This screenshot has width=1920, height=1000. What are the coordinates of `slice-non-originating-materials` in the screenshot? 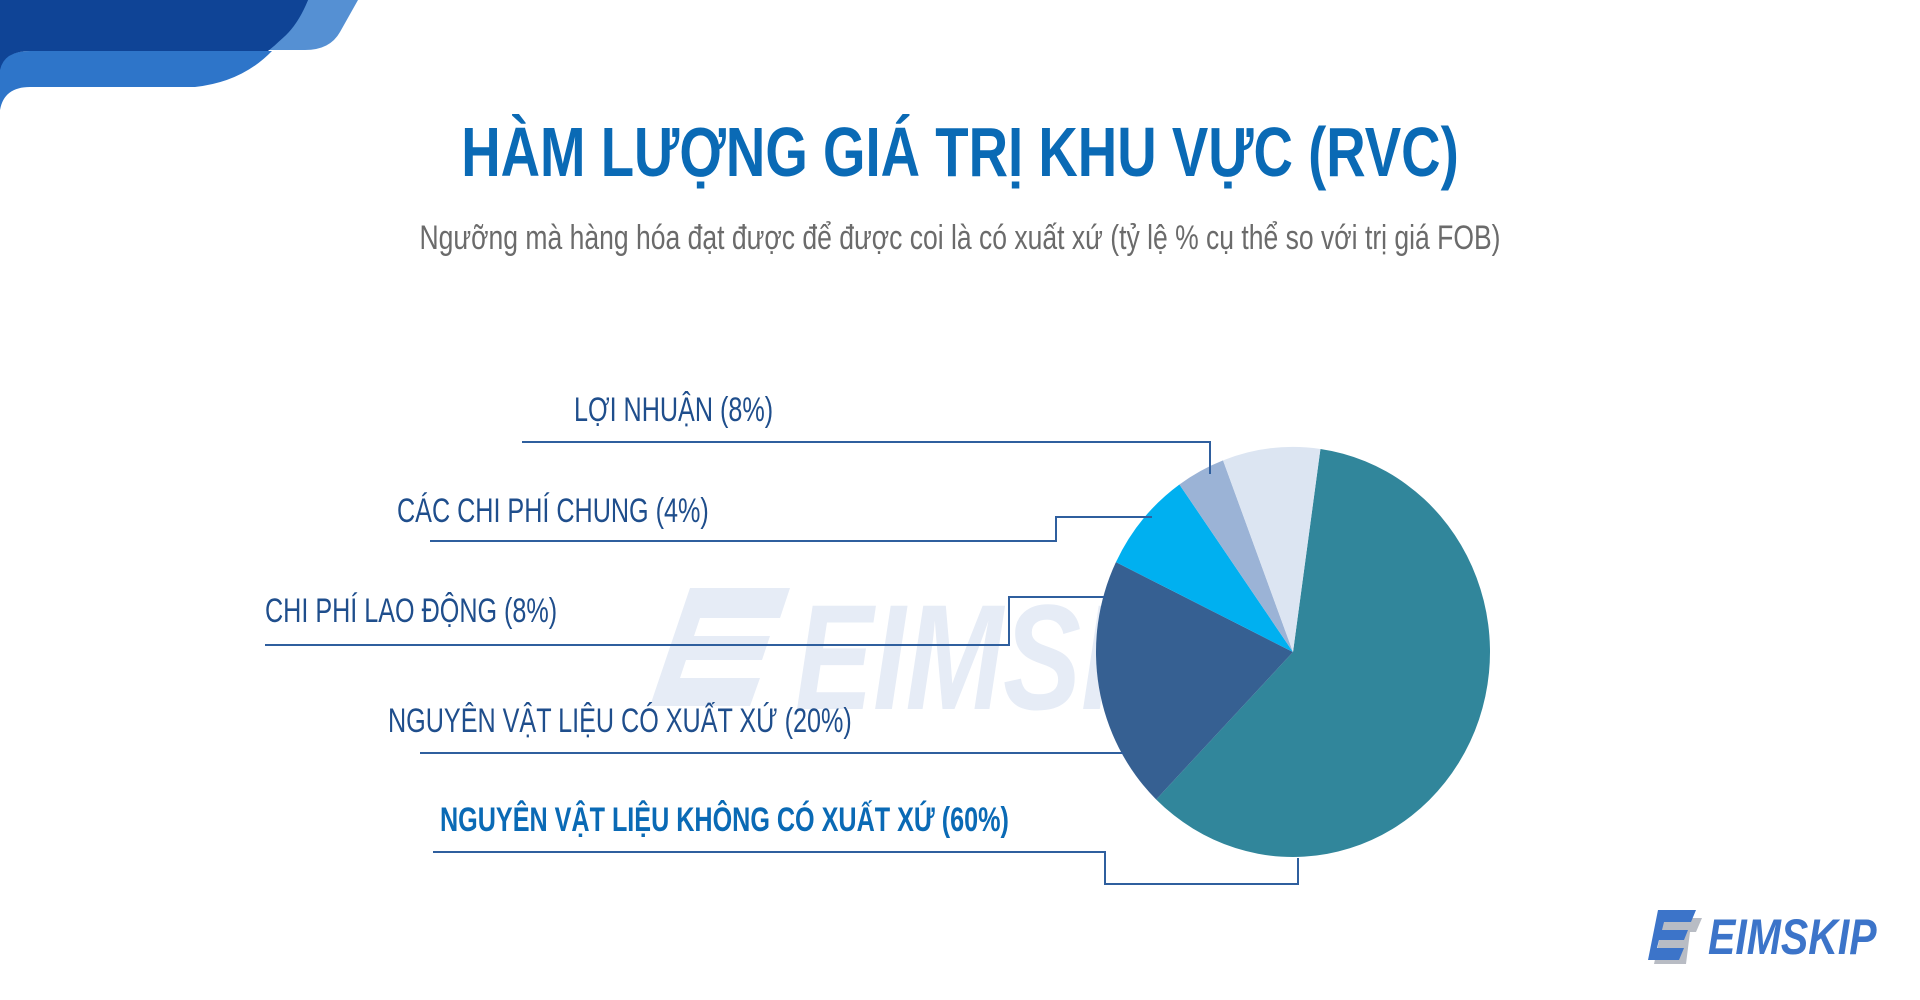 It's located at (1323, 653).